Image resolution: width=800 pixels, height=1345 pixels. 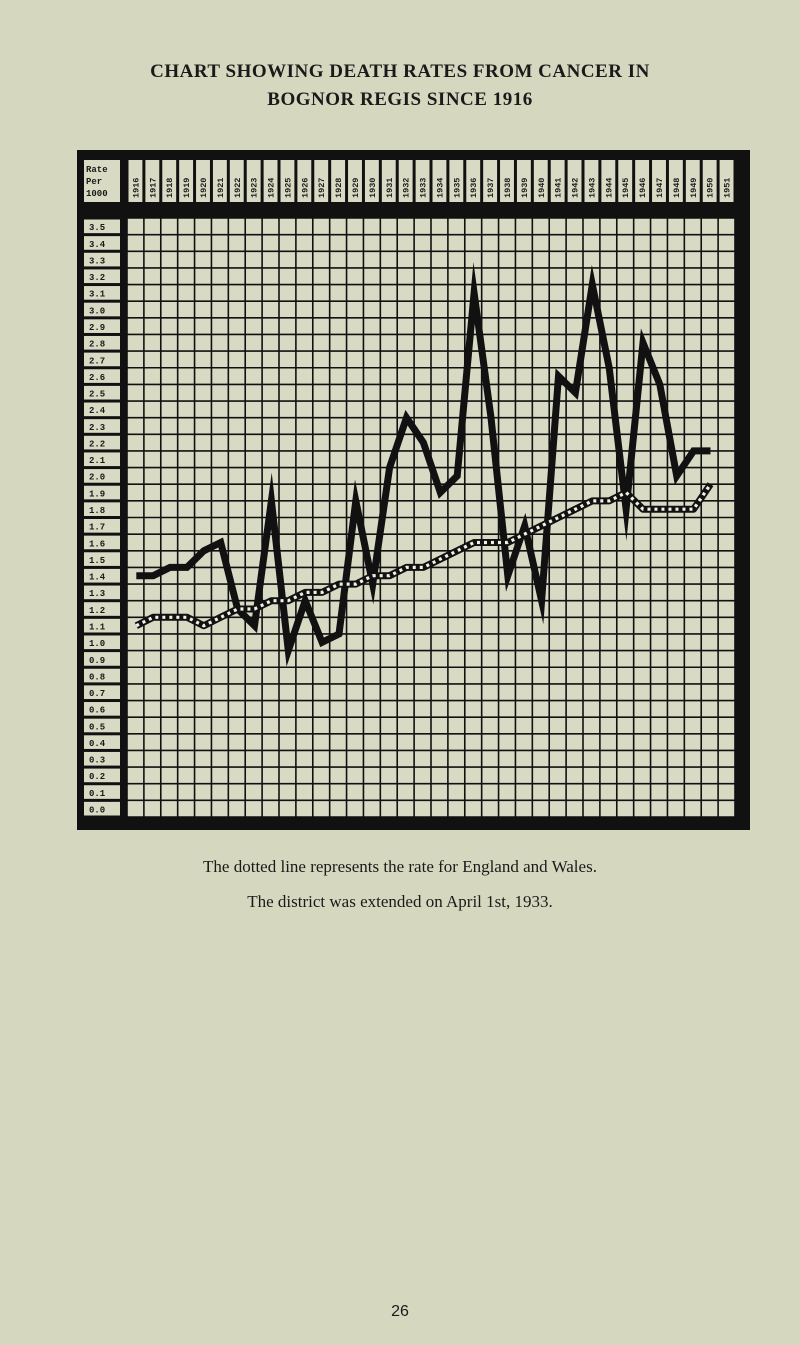 What do you see at coordinates (97, 777) in the screenshot?
I see `svg-text: 0.2` at bounding box center [97, 777].